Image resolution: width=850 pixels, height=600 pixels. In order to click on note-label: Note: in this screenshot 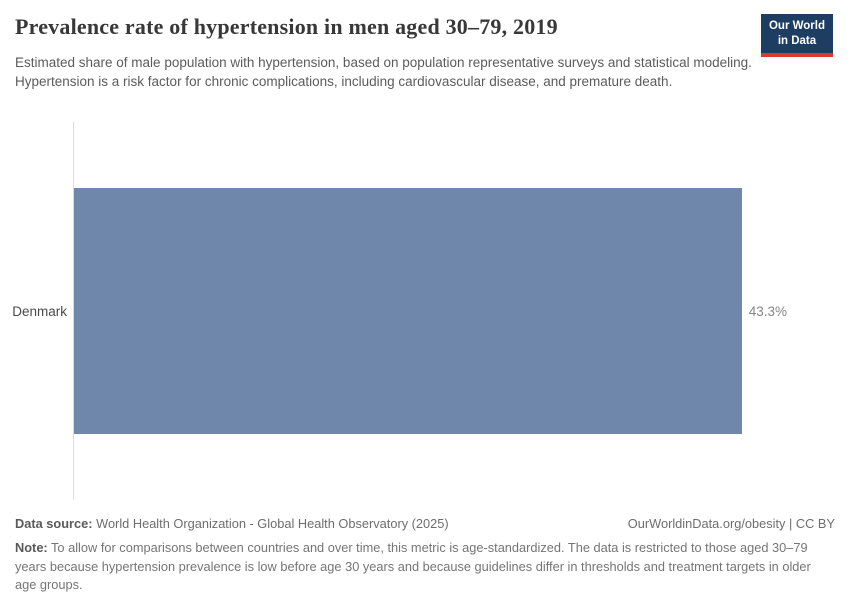, I will do `click(31, 547)`.